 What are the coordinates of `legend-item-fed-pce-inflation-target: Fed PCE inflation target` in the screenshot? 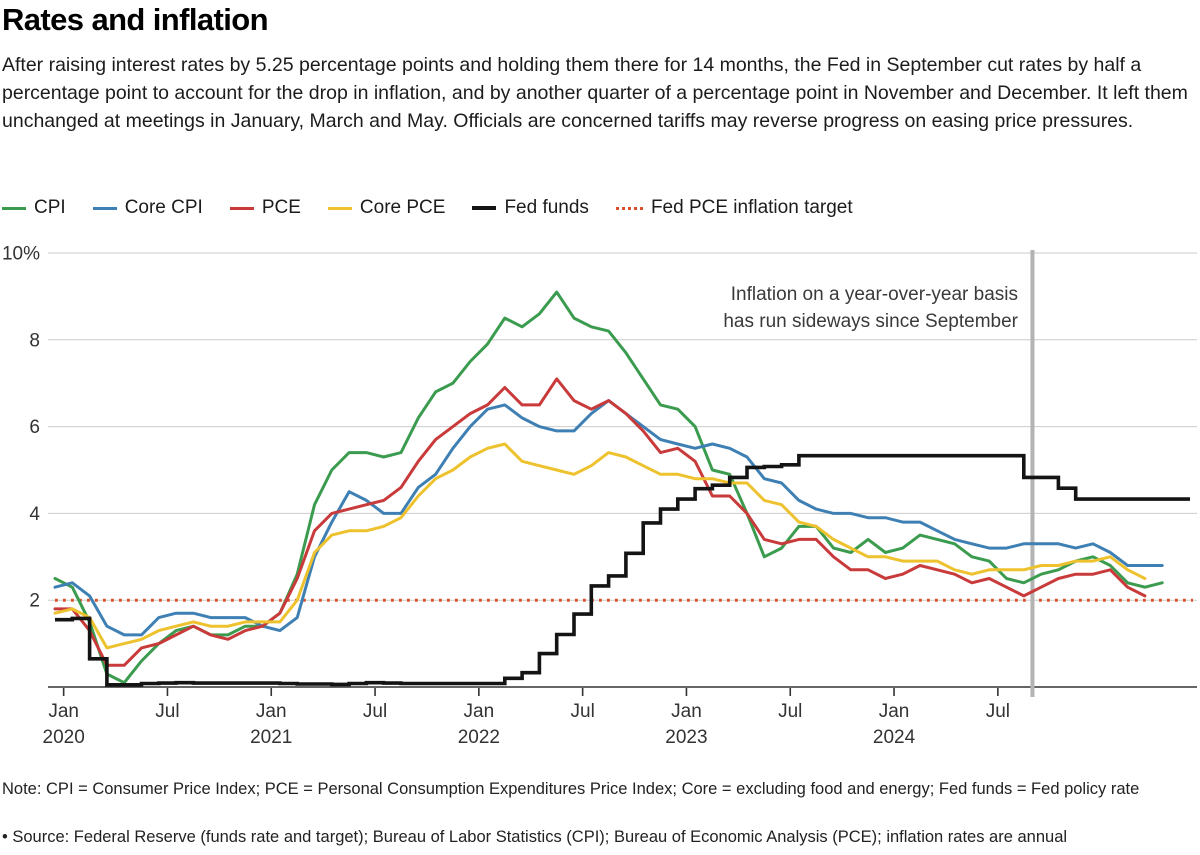 It's located at (734, 208).